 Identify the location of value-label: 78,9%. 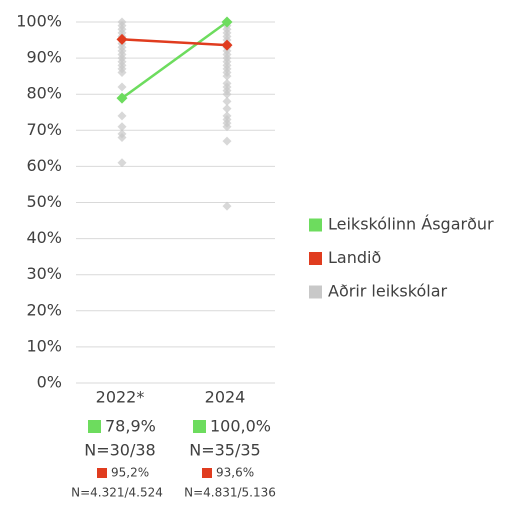
(130, 426).